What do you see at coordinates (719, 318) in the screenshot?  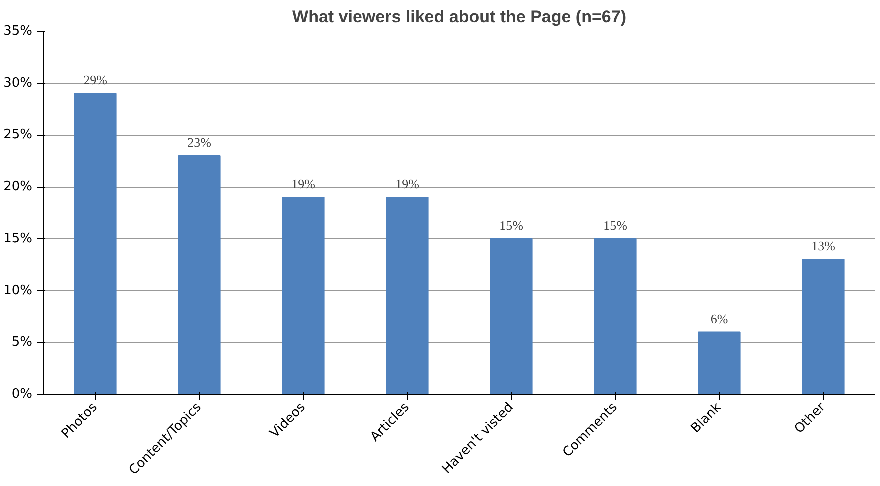 I see `data-label: 6%` at bounding box center [719, 318].